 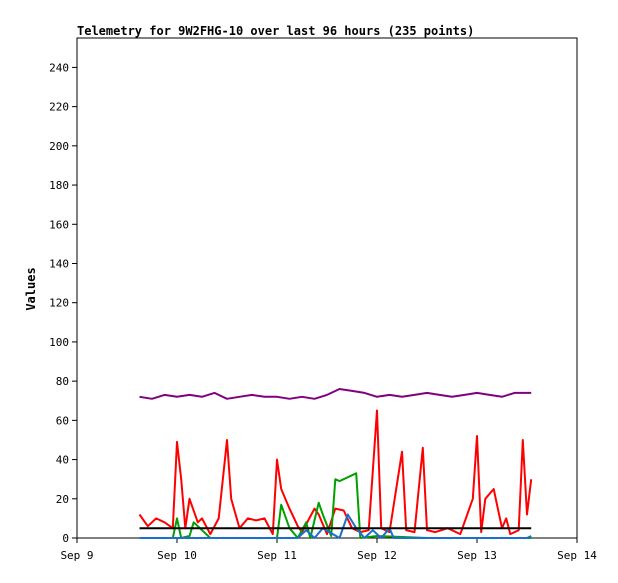 What do you see at coordinates (31, 288) in the screenshot?
I see `y-axis-label: Values` at bounding box center [31, 288].